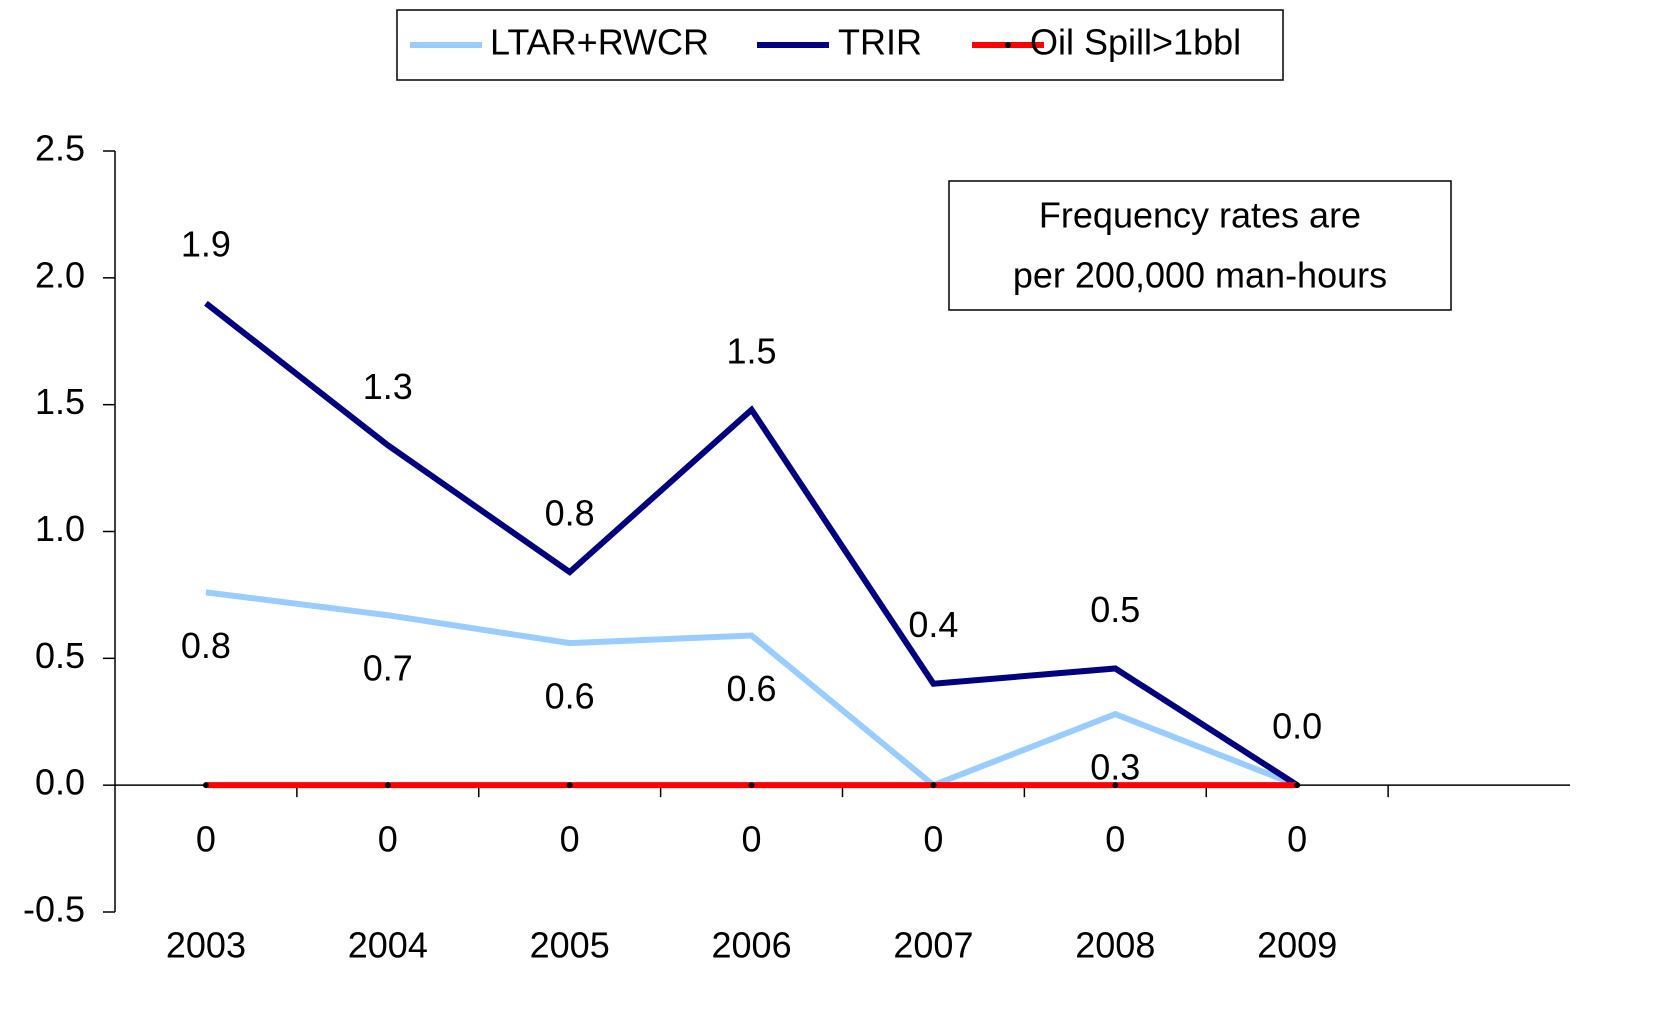 The width and height of the screenshot is (1653, 1020). I want to click on annotation-box, so click(1200, 245).